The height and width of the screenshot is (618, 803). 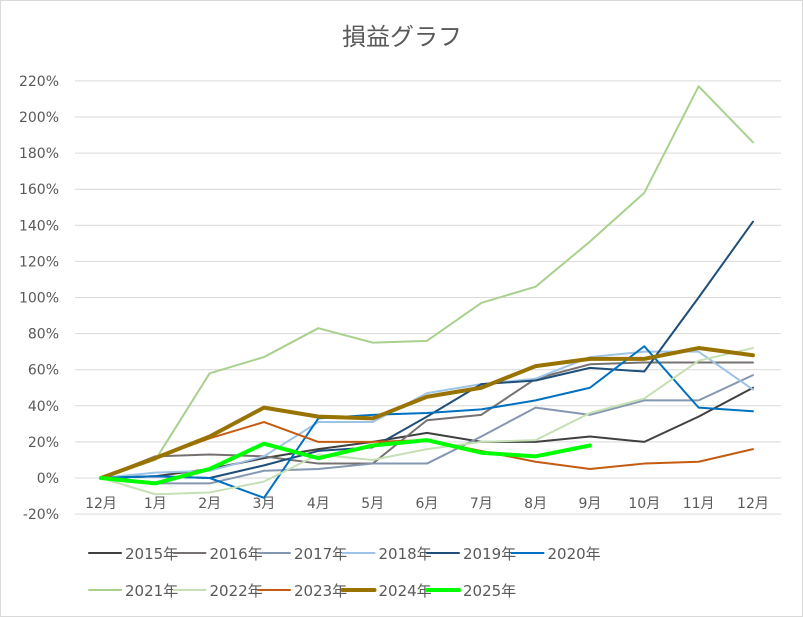 What do you see at coordinates (39, 299) in the screenshot?
I see `y-tick-label: 100%` at bounding box center [39, 299].